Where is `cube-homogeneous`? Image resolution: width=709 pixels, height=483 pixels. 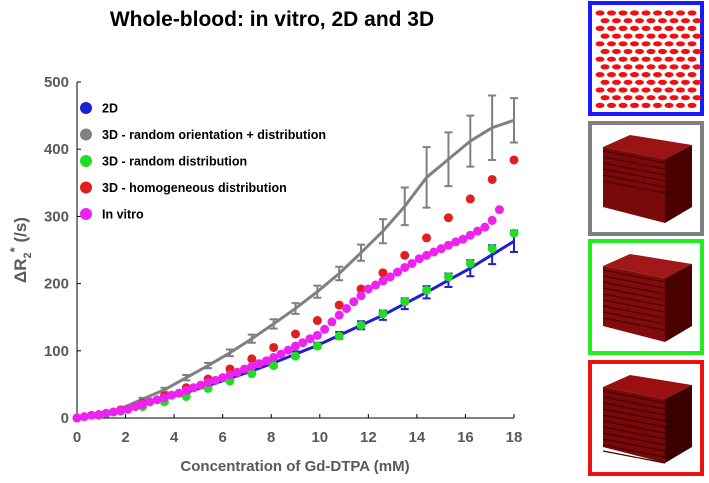 cube-homogeneous is located at coordinates (647, 419).